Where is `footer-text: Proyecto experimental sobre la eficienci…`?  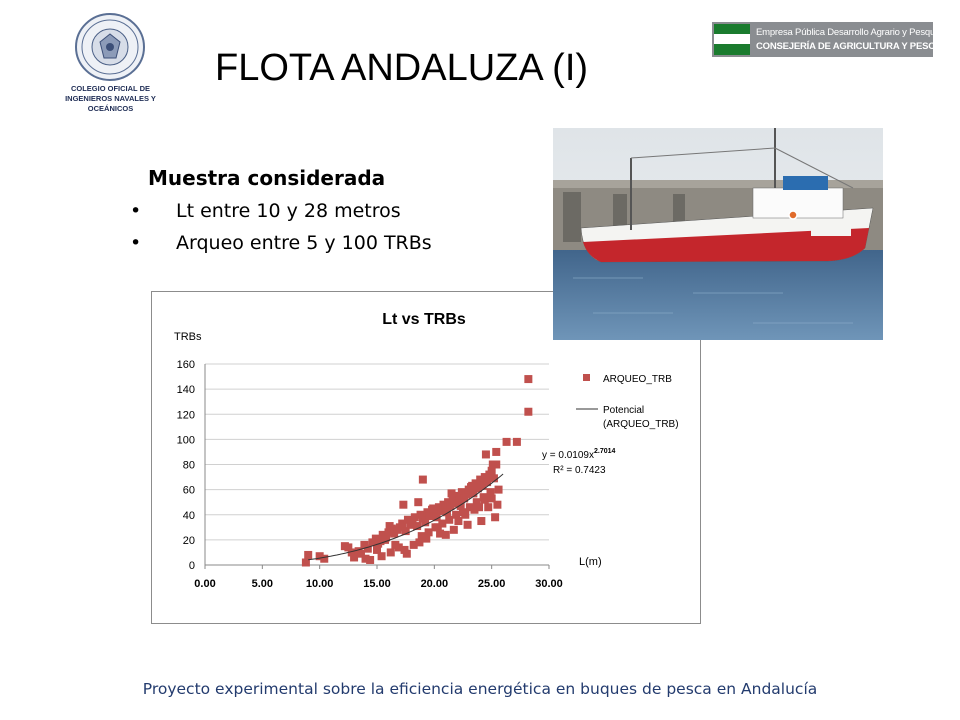
footer-text: Proyecto experimental sobre la eficienci… is located at coordinates (480, 689).